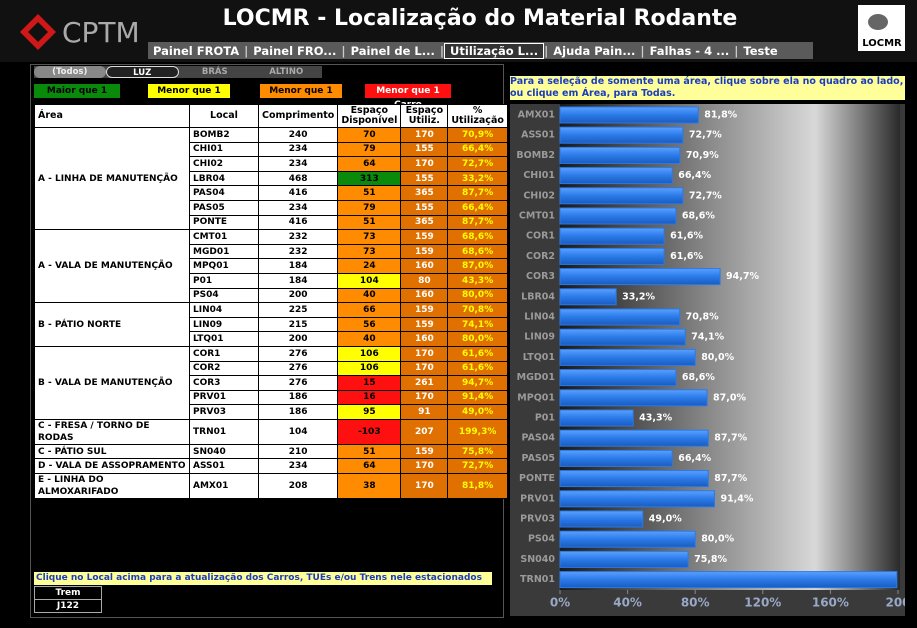  Describe the element at coordinates (298, 412) in the screenshot. I see `length-cell: 186` at that location.